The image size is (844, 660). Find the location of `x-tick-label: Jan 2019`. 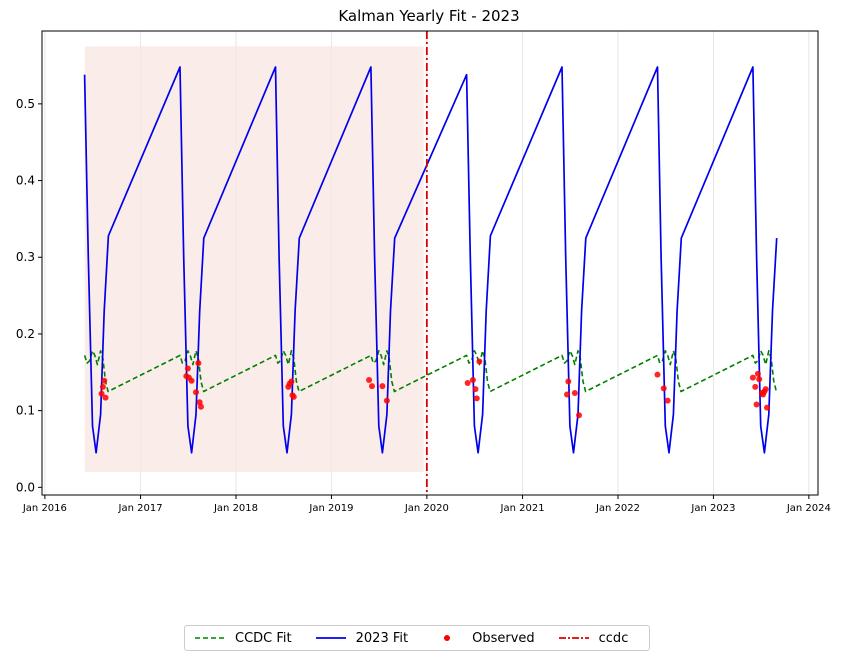

x-tick-label: Jan 2019 is located at coordinates (330, 508).